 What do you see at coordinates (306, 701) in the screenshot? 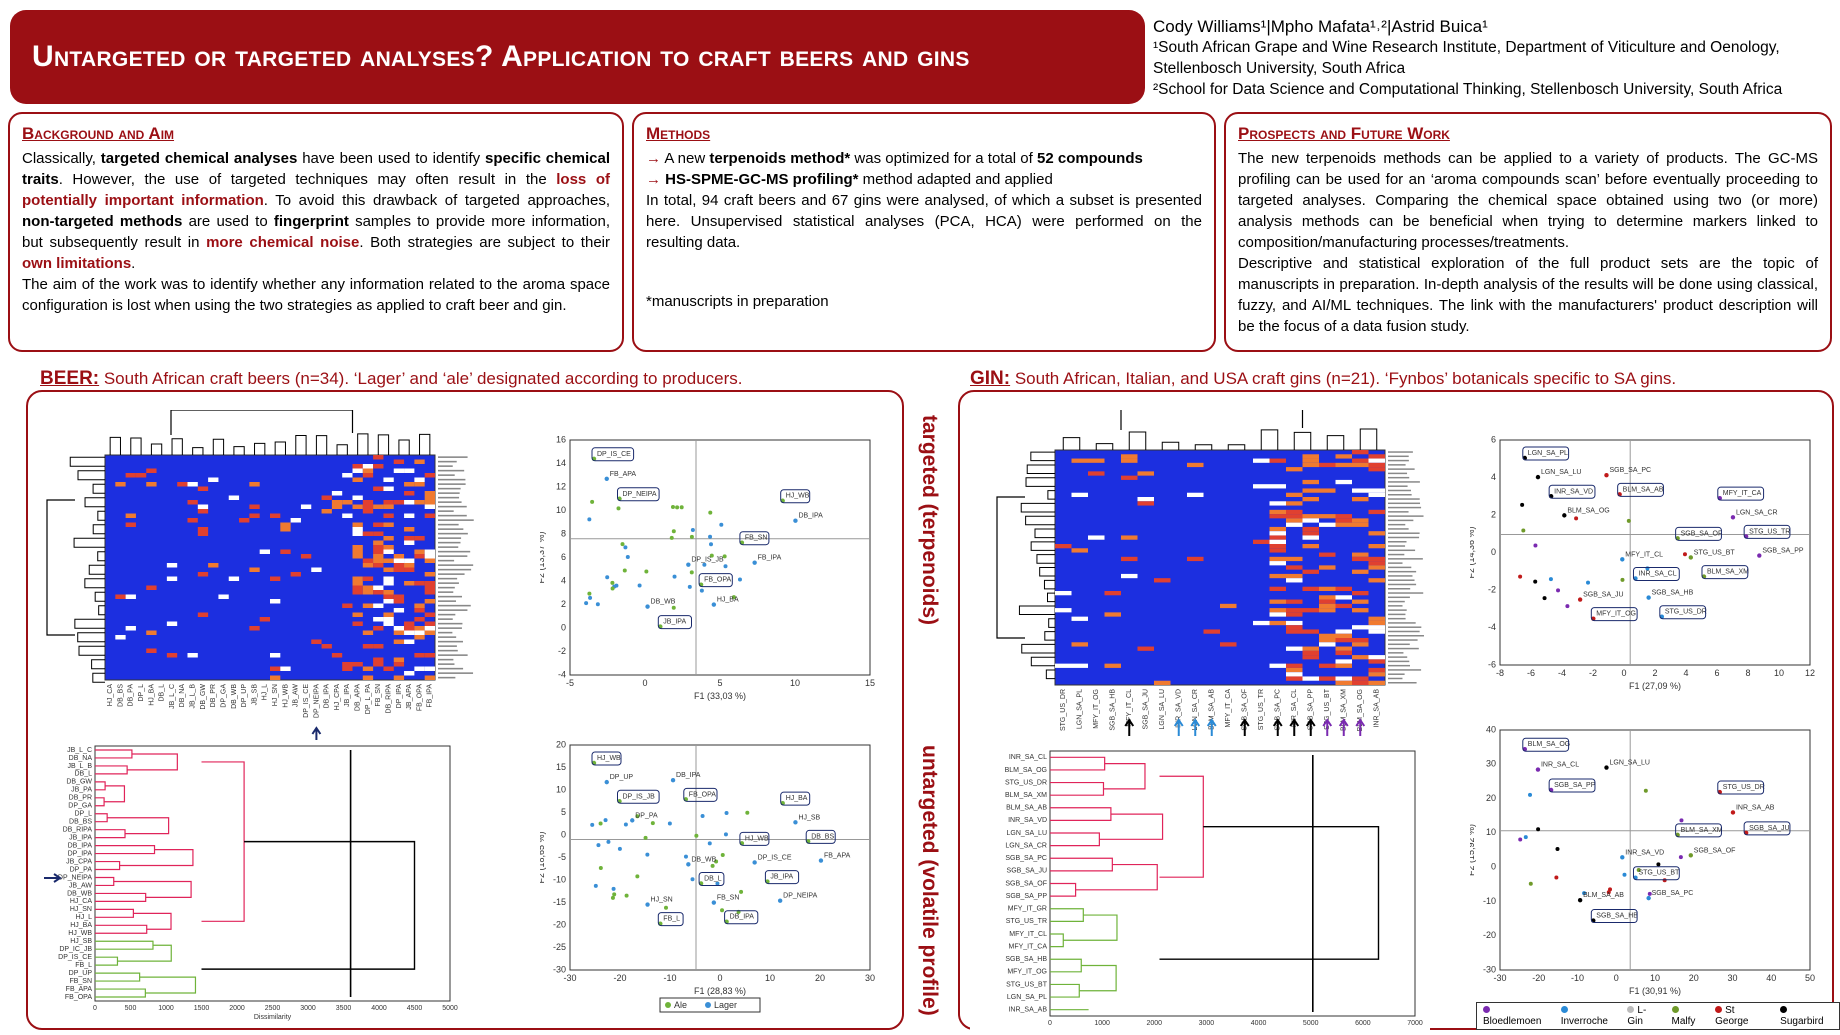
I see `heatmap-column-label: DP_IS_CE` at bounding box center [306, 701].